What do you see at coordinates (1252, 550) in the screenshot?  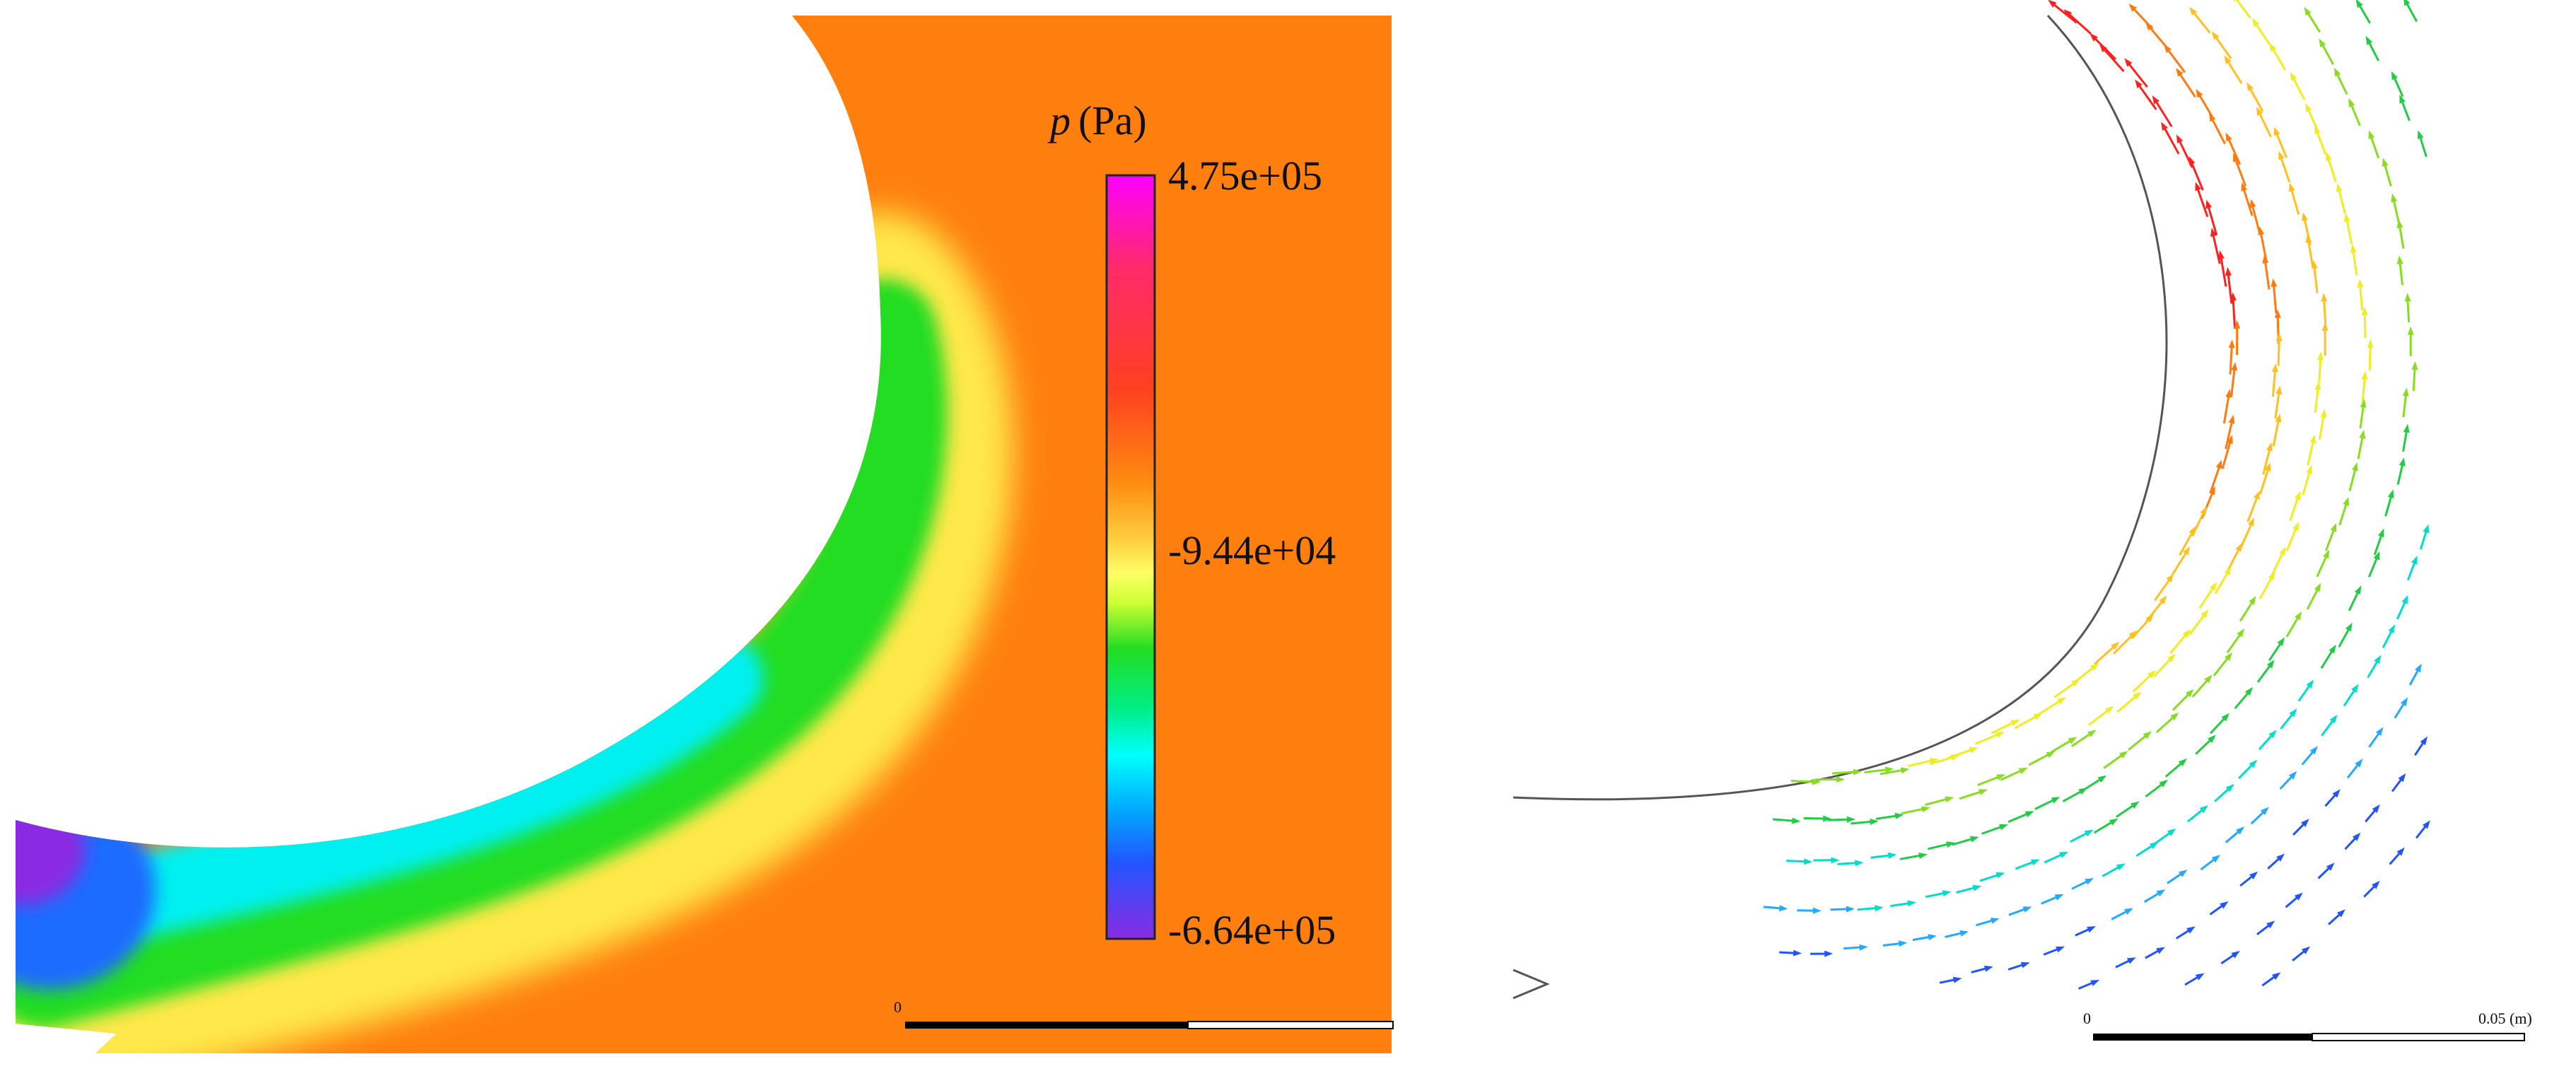 I see `colorbar-mid-label: -9.44e+04` at bounding box center [1252, 550].